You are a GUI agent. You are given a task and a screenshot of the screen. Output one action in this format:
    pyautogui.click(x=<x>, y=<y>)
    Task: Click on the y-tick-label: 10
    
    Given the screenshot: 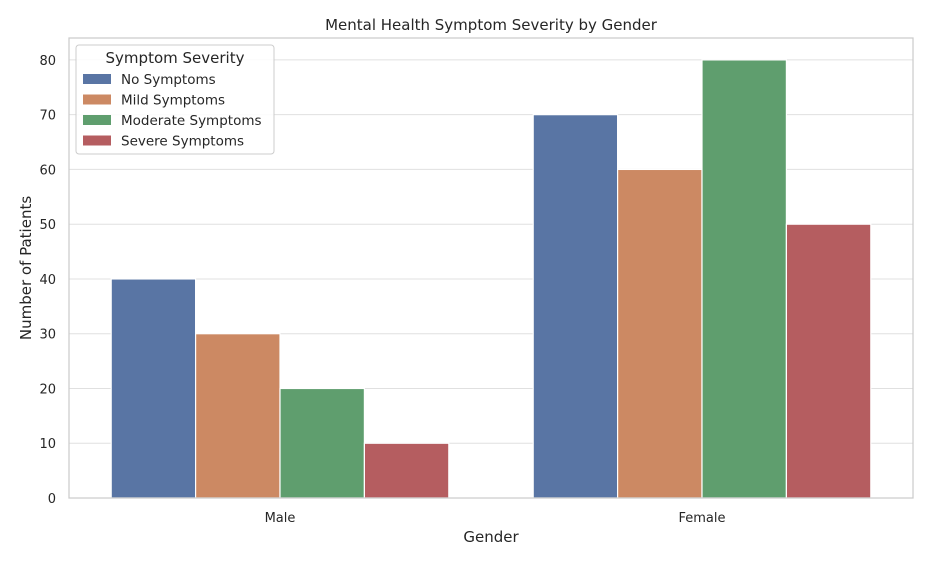 What is the action you would take?
    pyautogui.click(x=47, y=444)
    